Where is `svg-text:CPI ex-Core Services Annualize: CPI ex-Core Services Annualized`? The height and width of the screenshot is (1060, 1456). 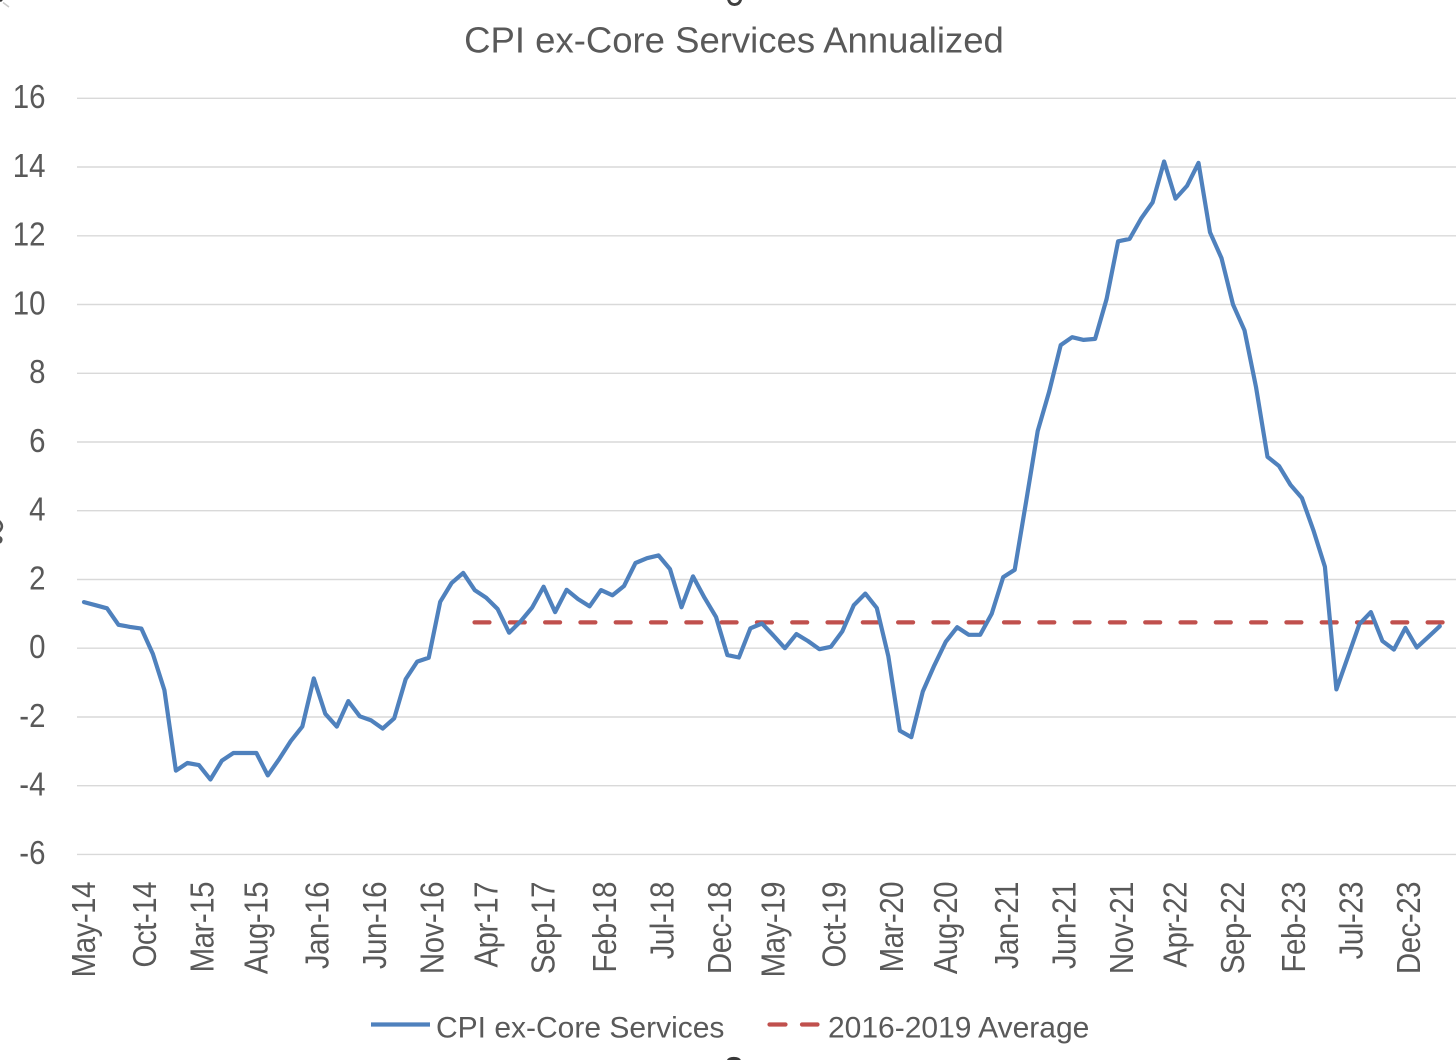
svg-text:CPI ex-Core Services Annualize: CPI ex-Core Services Annualized is located at coordinates (734, 40).